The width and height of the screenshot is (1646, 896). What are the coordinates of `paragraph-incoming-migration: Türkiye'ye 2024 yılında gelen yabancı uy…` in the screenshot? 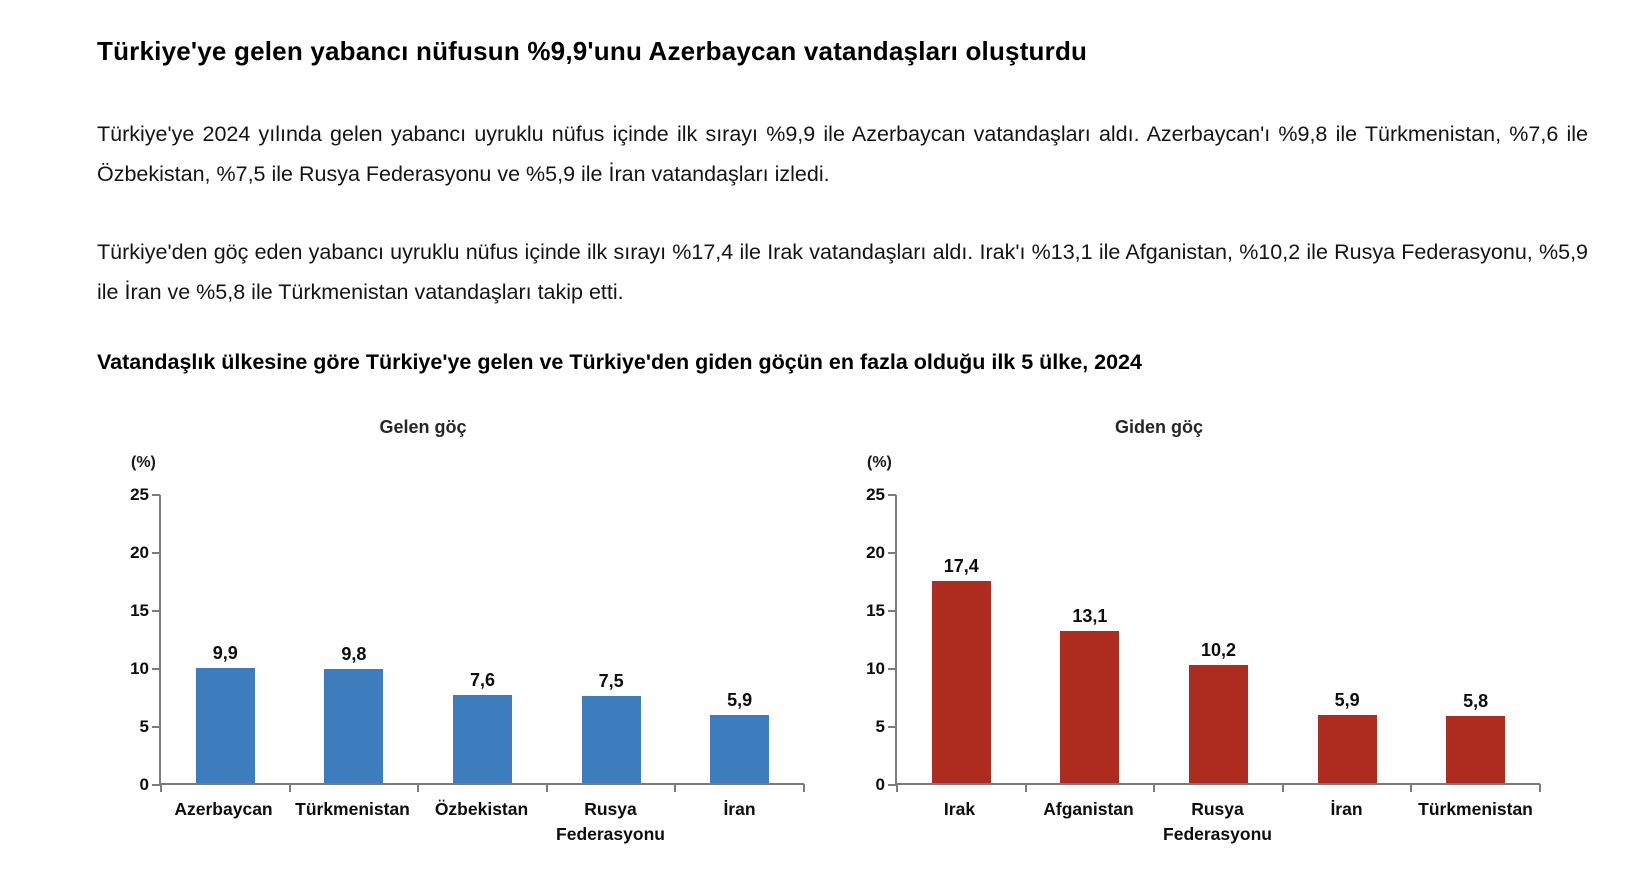 It's located at (842, 154).